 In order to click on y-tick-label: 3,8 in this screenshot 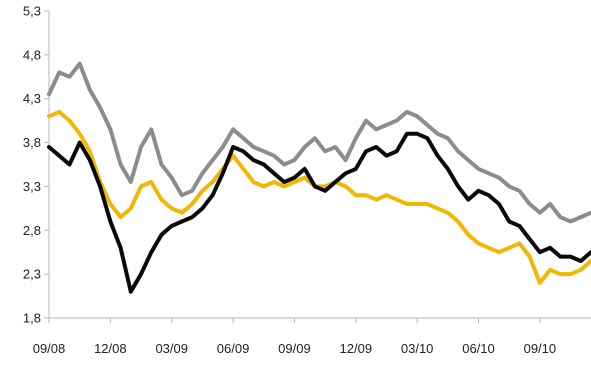, I will do `click(32, 142)`.